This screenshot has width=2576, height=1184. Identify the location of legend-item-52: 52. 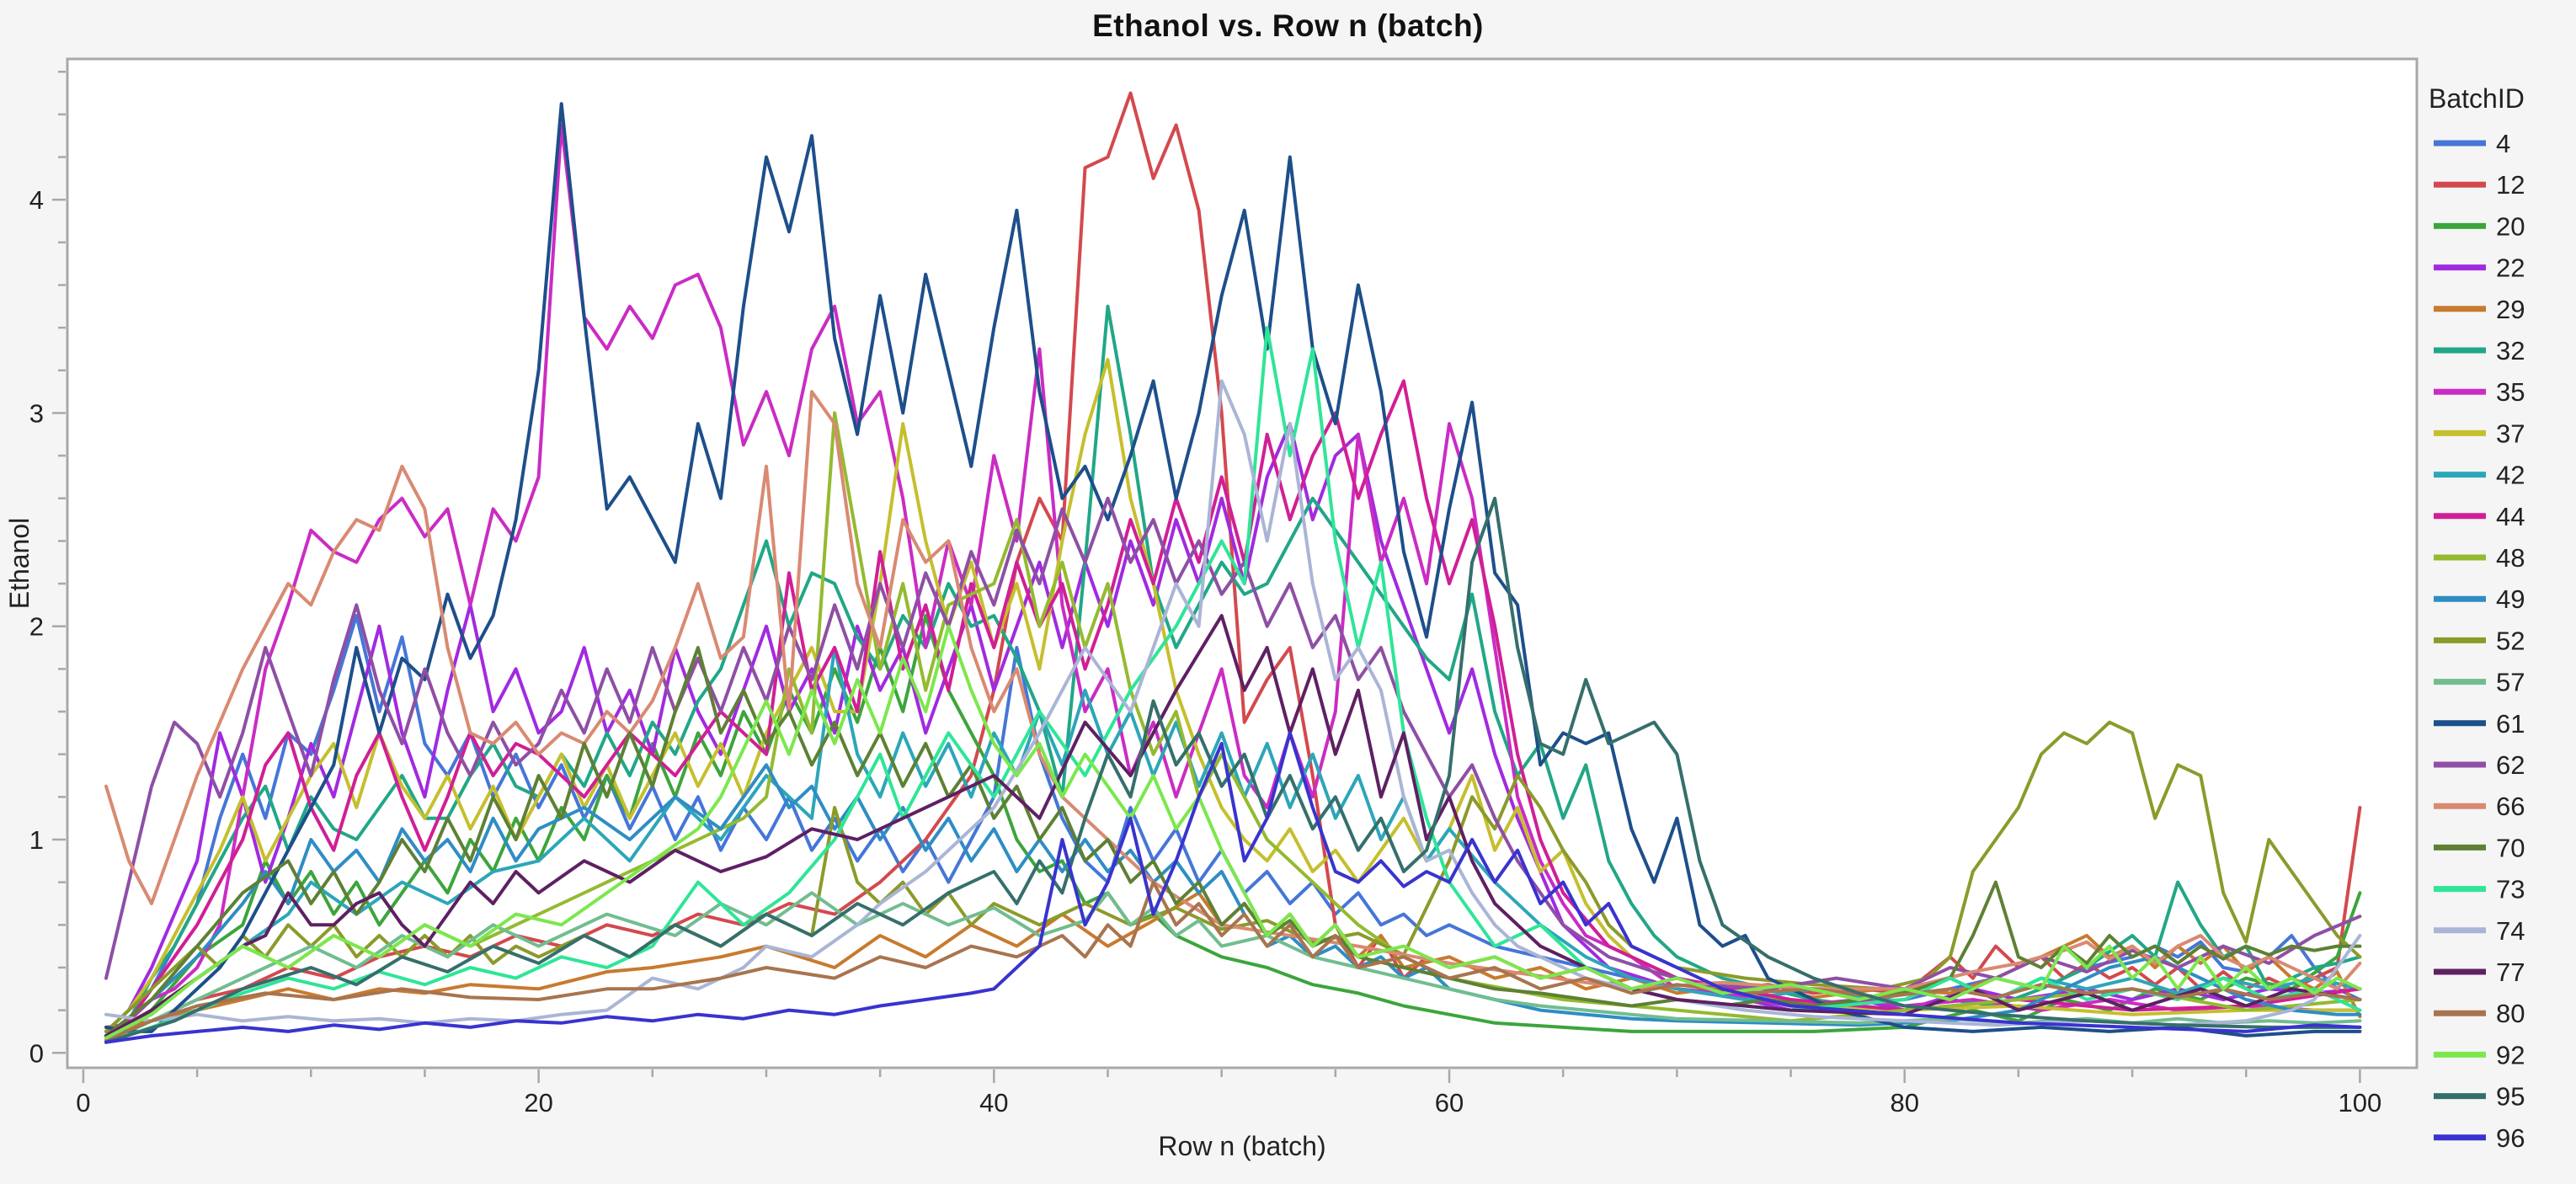
(2510, 640).